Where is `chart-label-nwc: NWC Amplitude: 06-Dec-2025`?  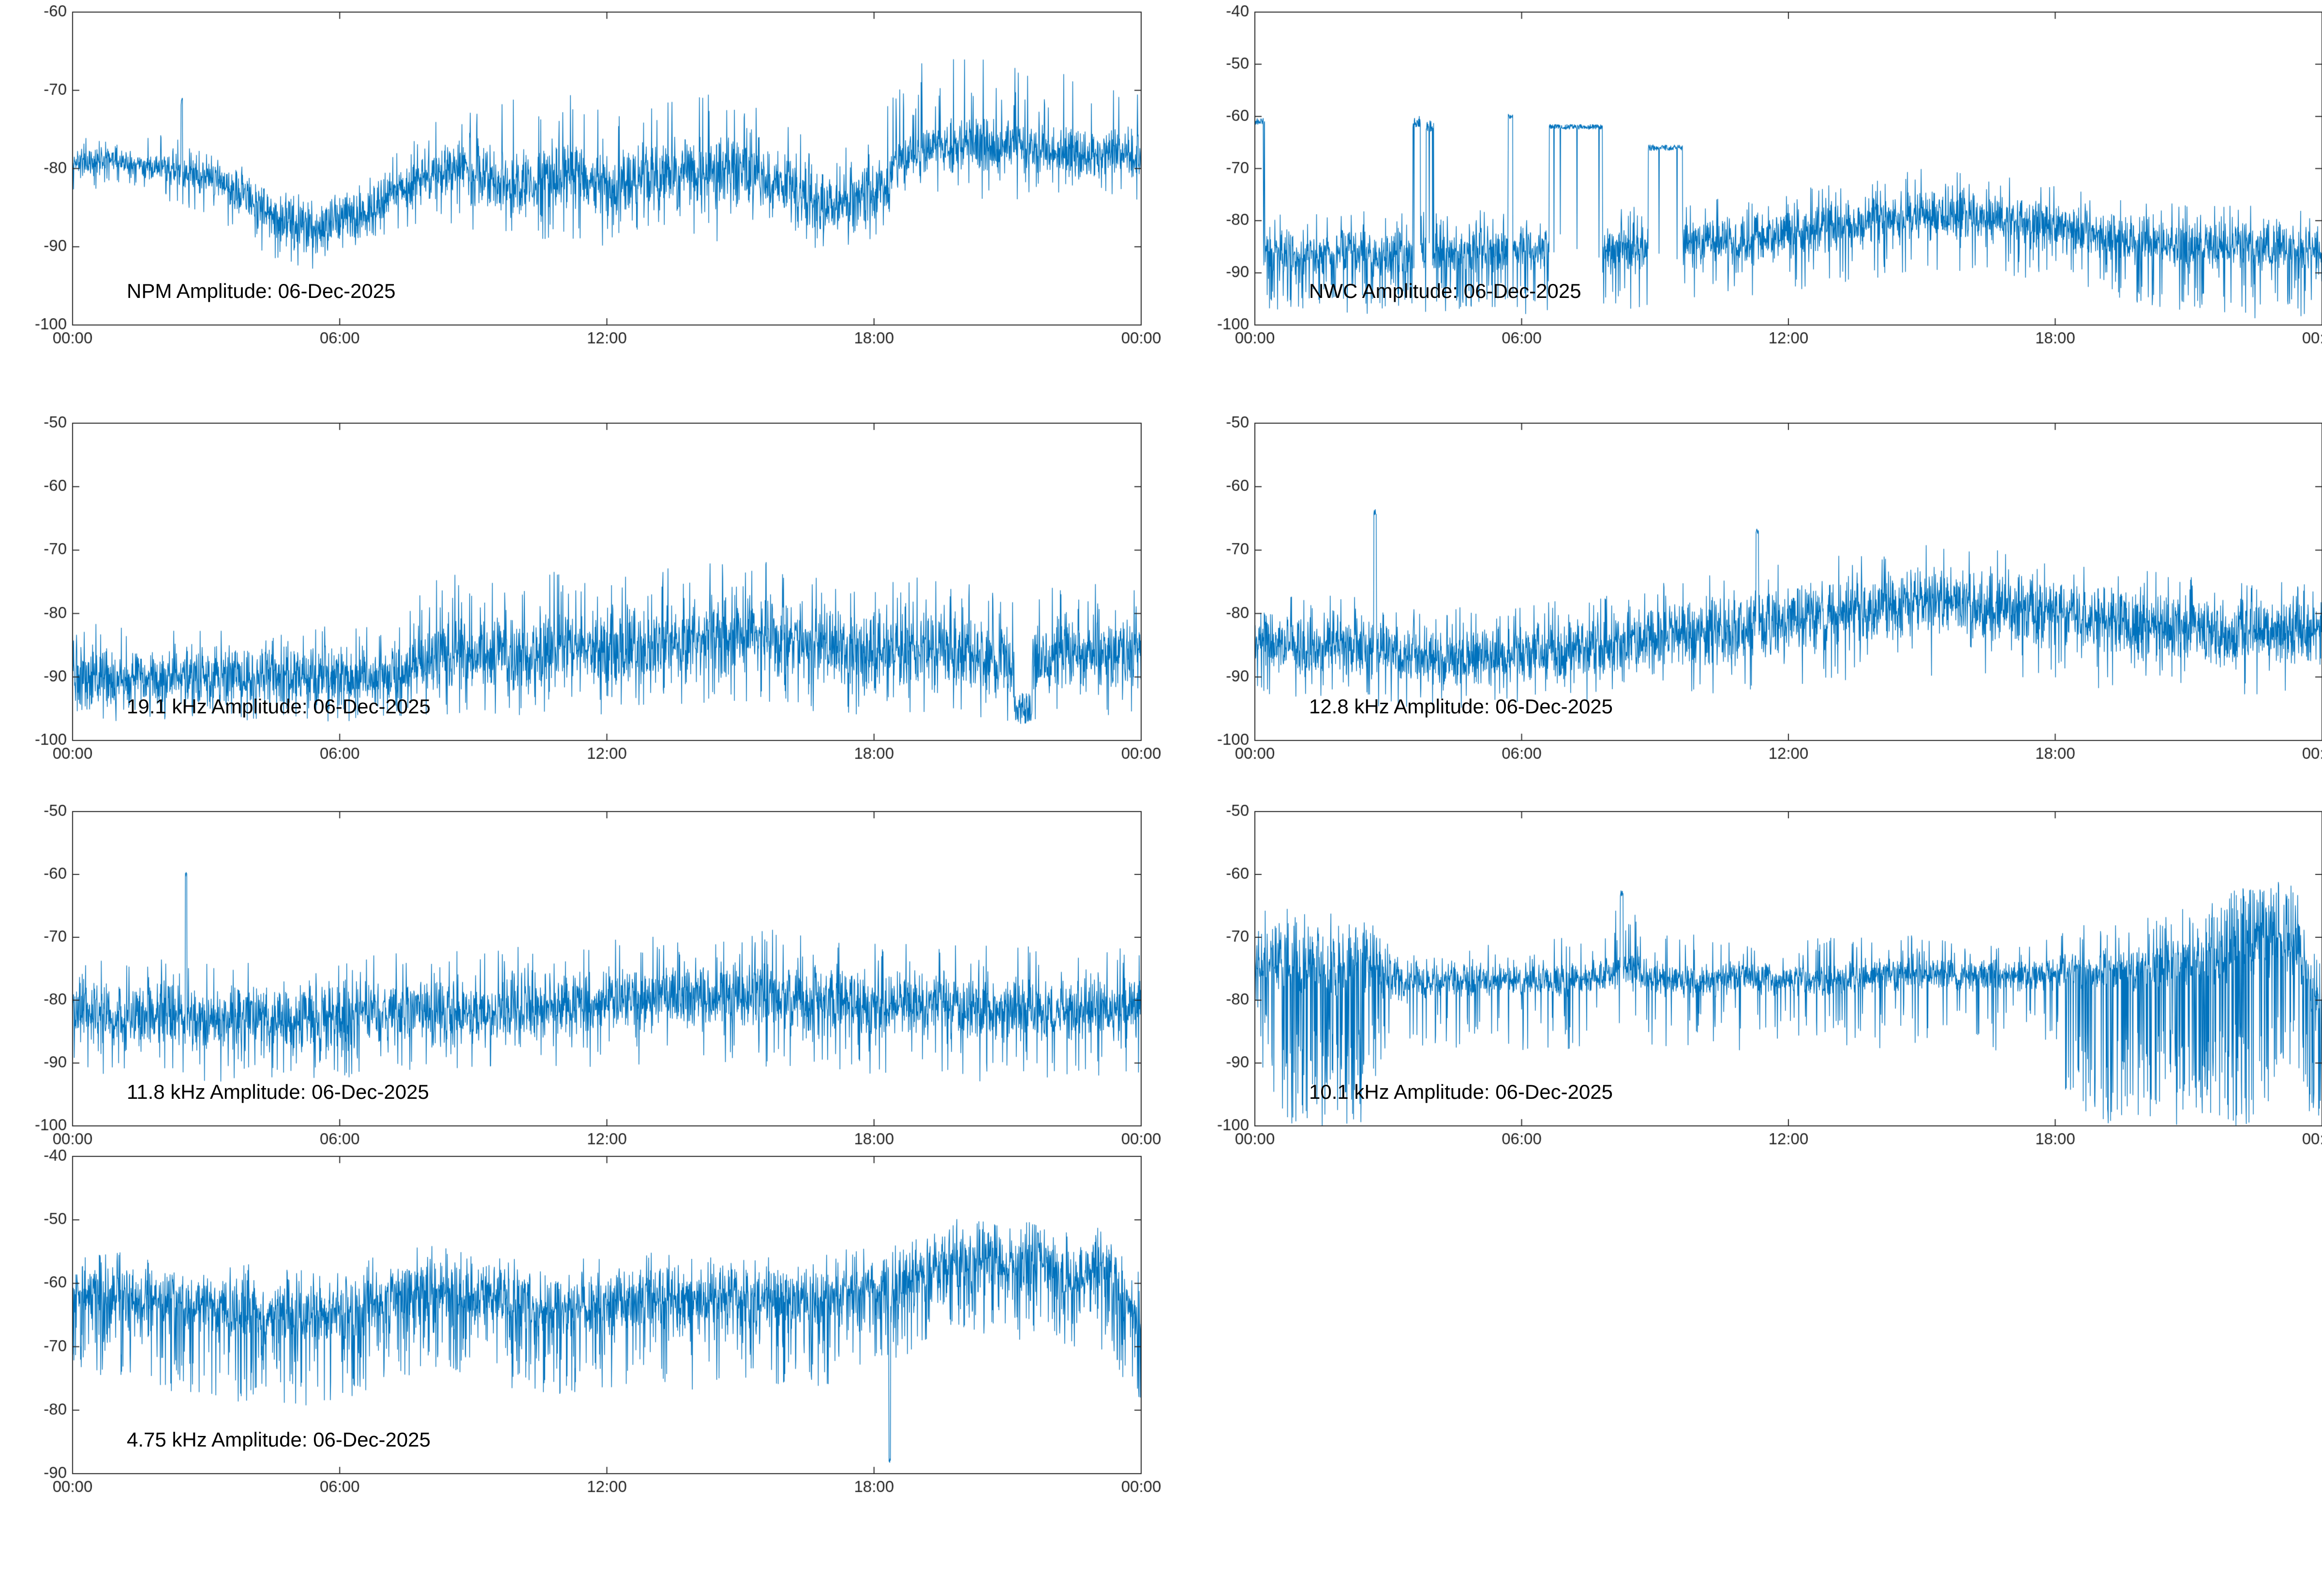
chart-label-nwc: NWC Amplitude: 06-Dec-2025 is located at coordinates (1445, 291).